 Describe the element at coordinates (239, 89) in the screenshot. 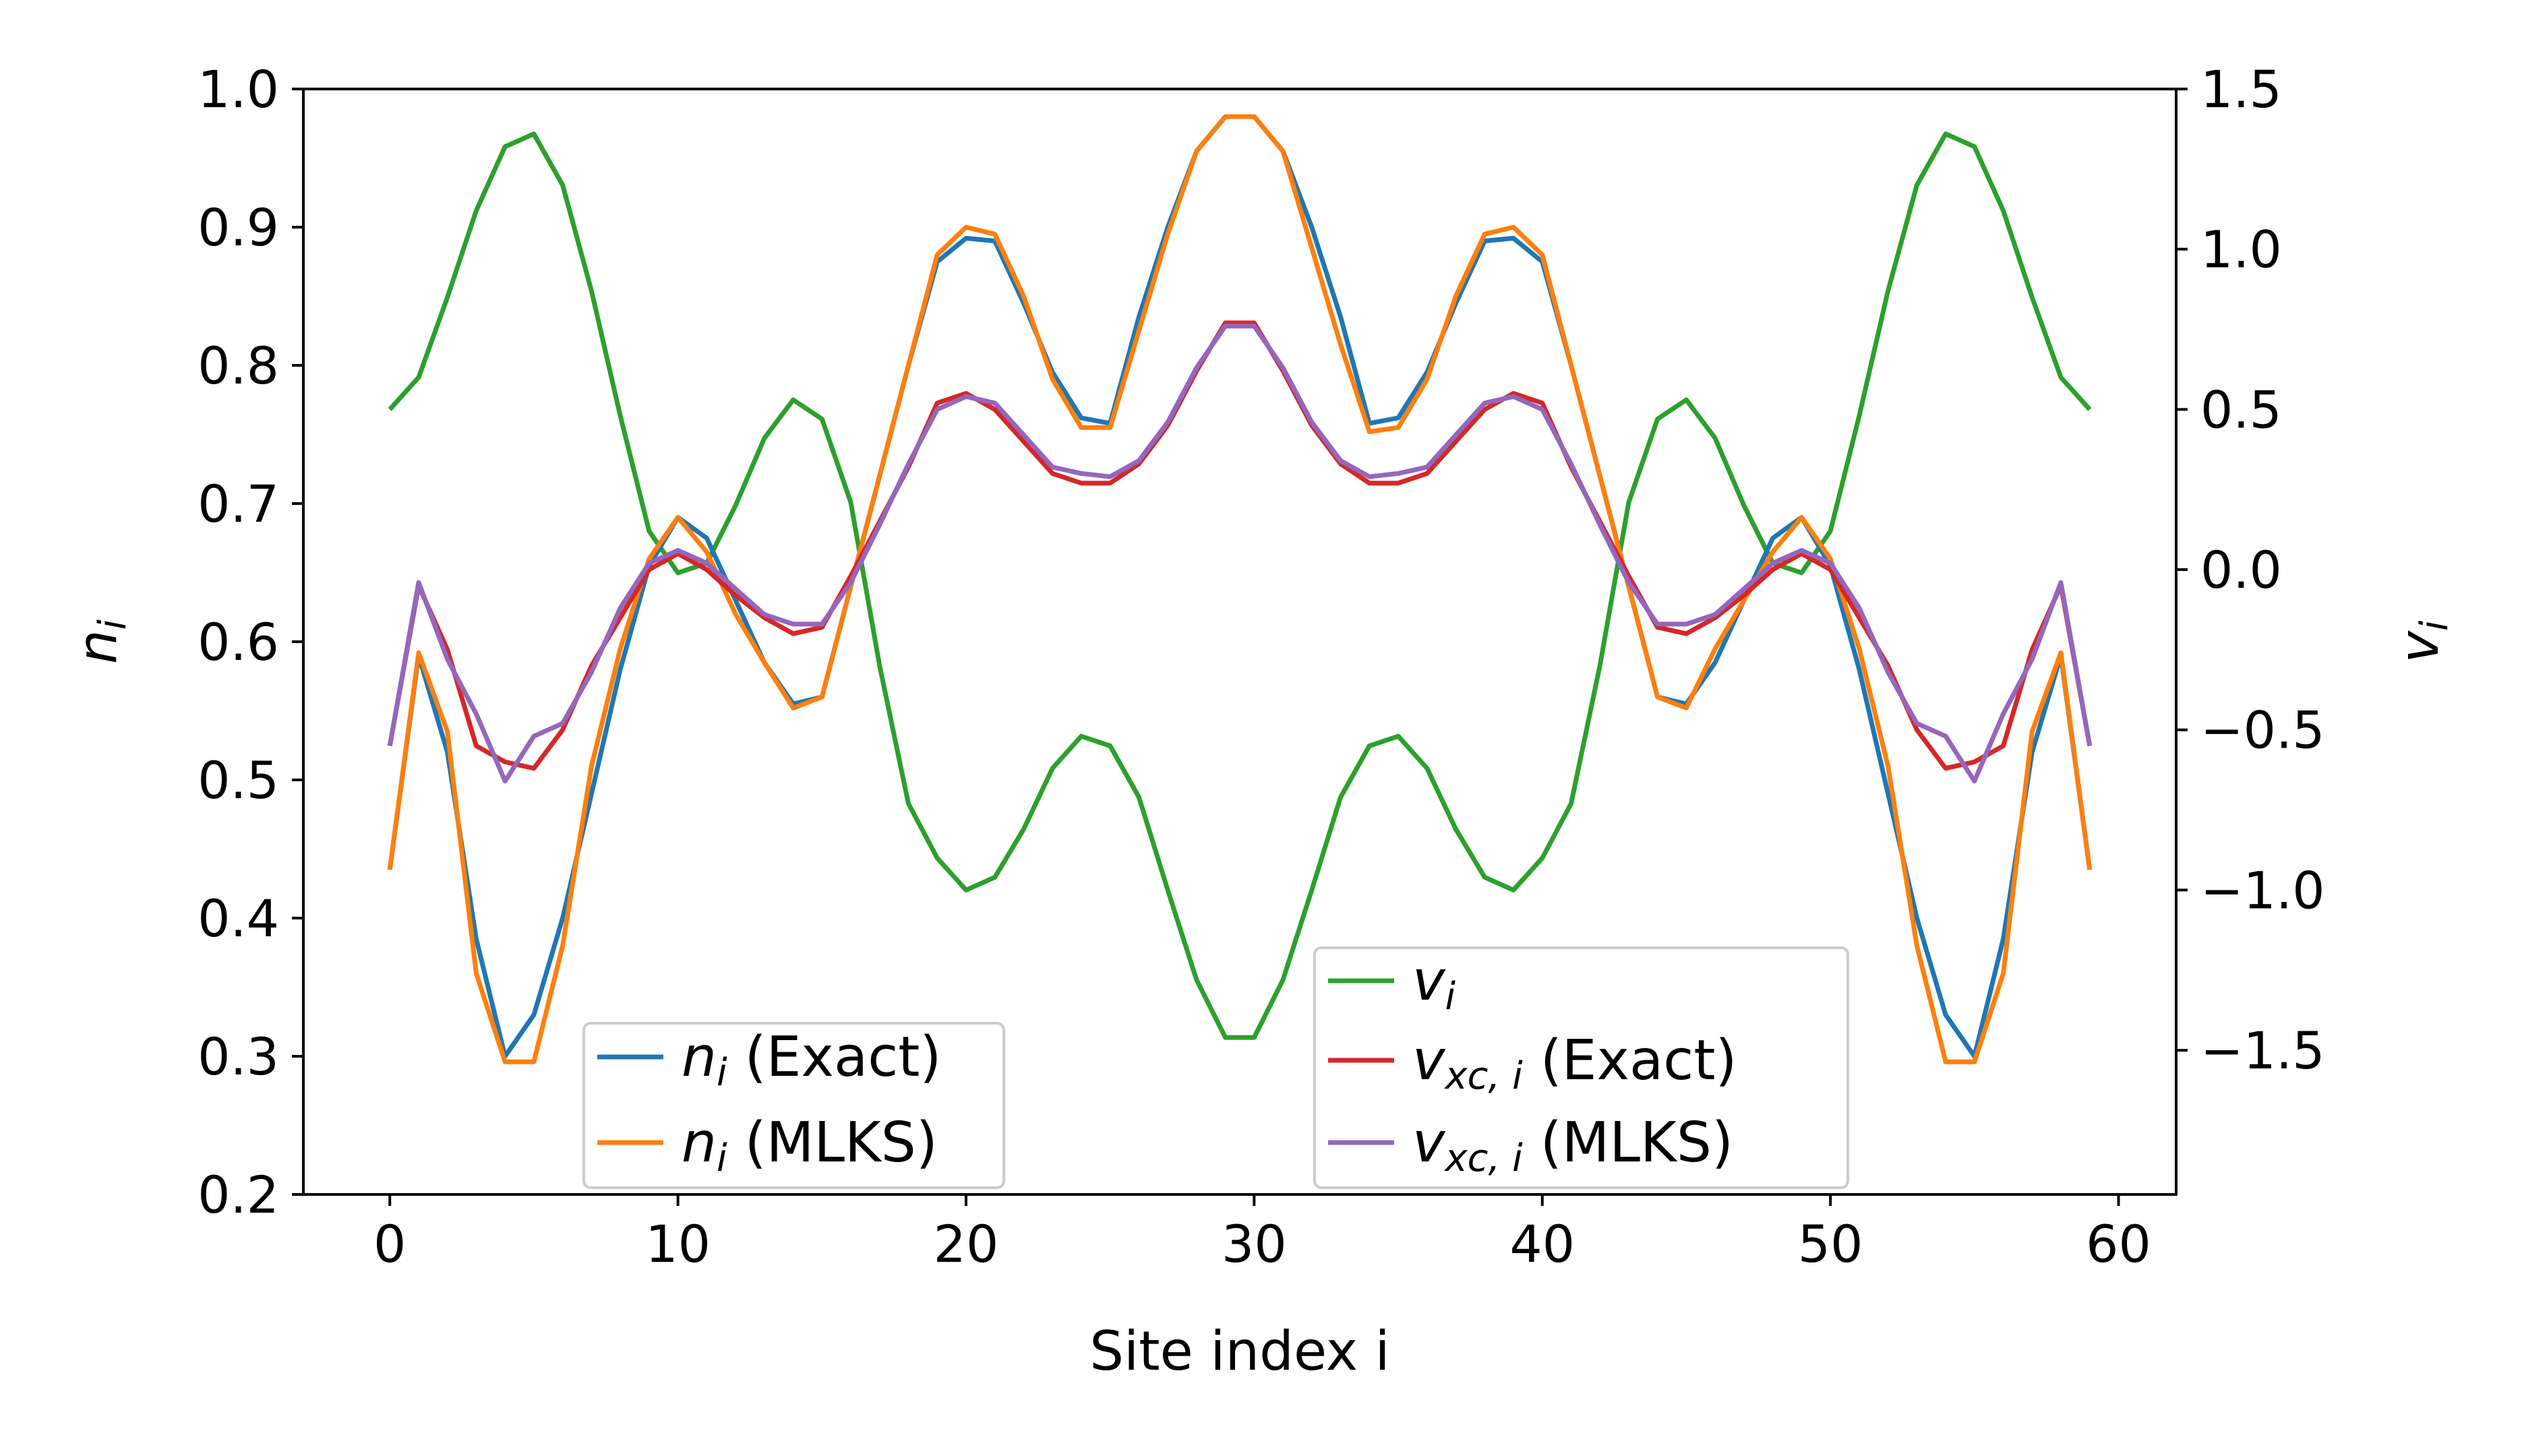

I see `y-left-tick-label: 1.0` at that location.